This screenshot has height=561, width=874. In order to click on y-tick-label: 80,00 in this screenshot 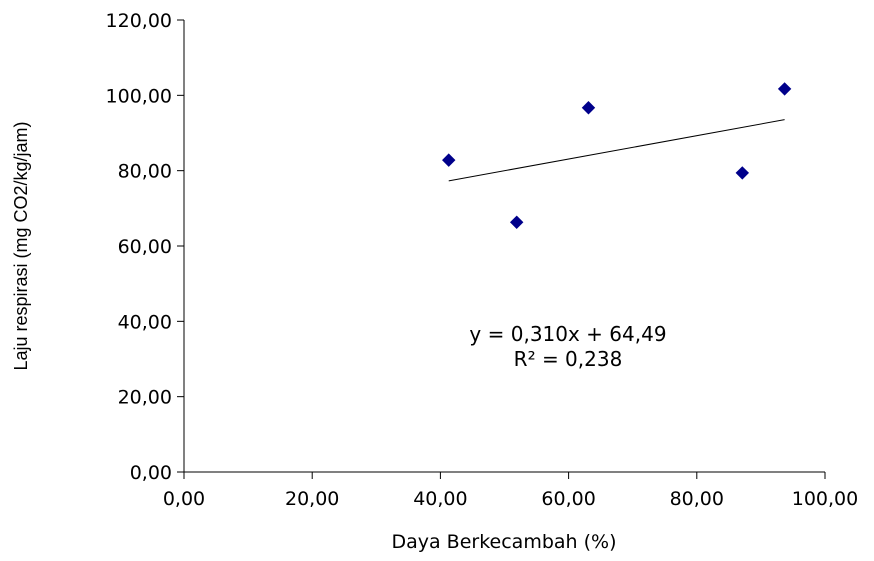, I will do `click(145, 172)`.